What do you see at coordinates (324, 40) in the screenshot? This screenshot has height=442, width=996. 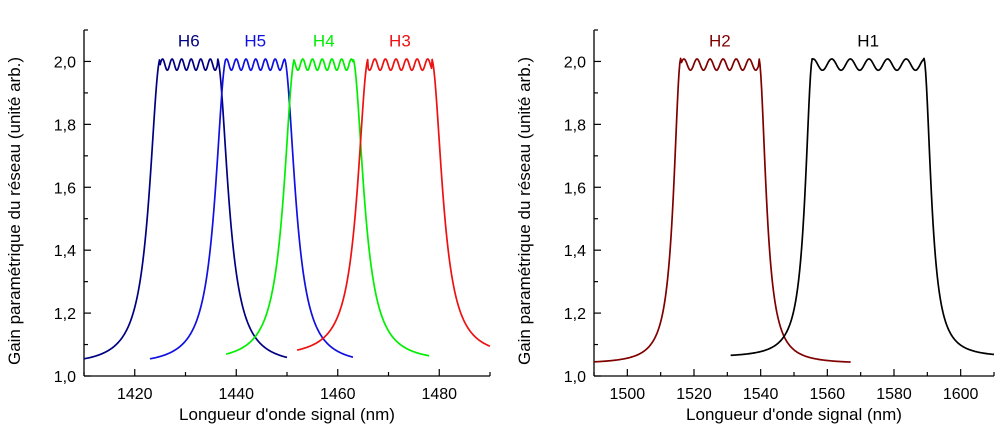 I see `series-label-h4: H4` at bounding box center [324, 40].